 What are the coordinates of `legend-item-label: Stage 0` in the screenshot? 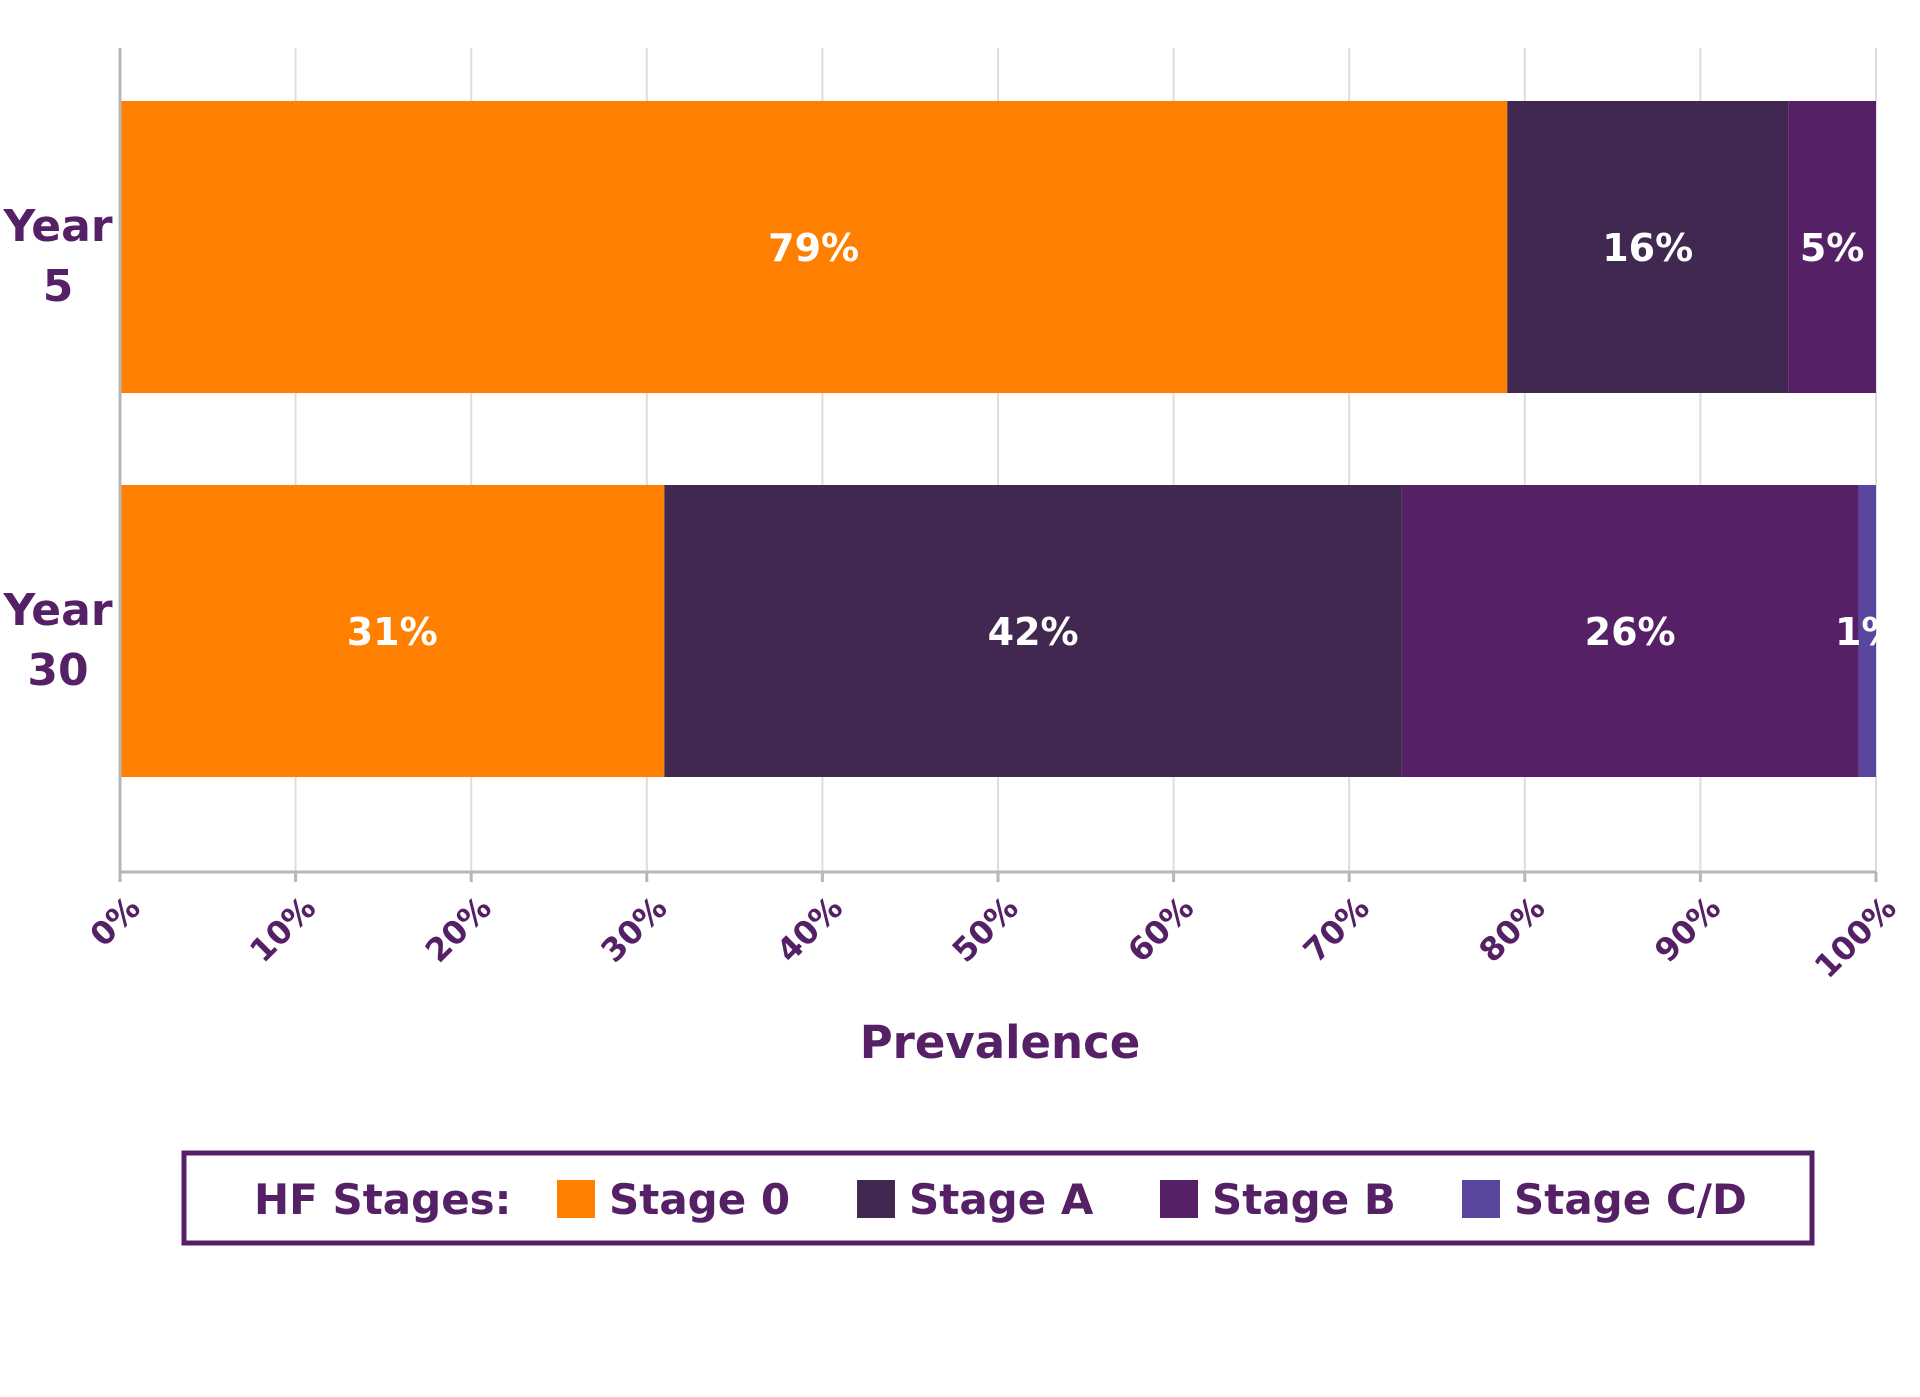 It's located at (699, 1199).